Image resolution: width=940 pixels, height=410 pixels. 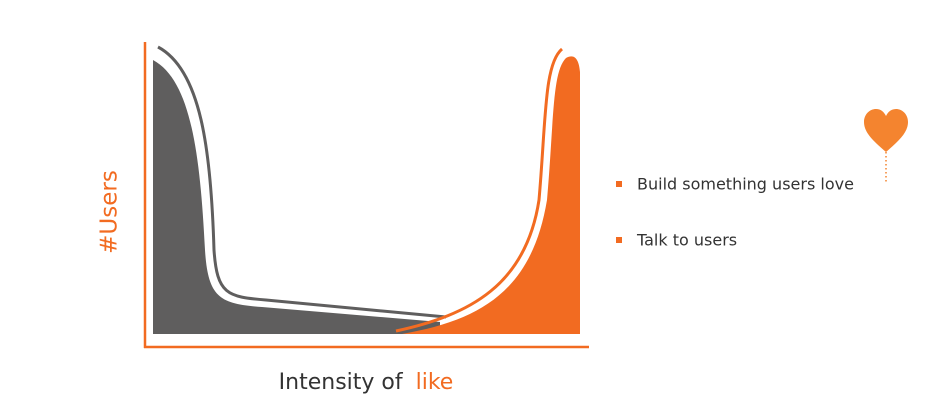 What do you see at coordinates (341, 382) in the screenshot?
I see `x-axis-label-prefix: Intensity of` at bounding box center [341, 382].